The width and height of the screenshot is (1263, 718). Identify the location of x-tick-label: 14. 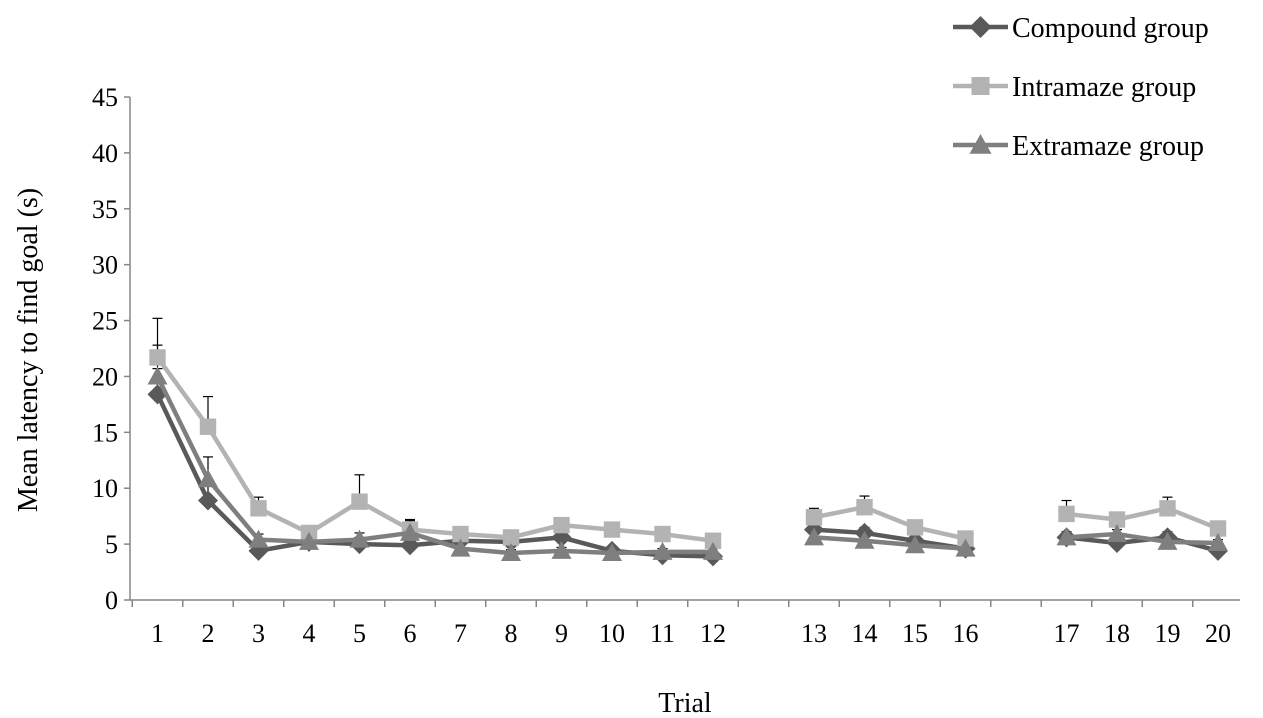
(865, 633).